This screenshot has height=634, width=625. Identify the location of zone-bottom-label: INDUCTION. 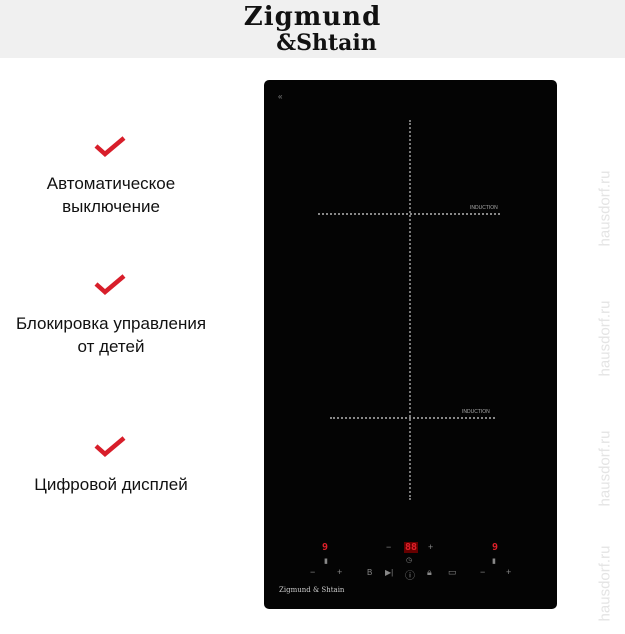
(476, 412).